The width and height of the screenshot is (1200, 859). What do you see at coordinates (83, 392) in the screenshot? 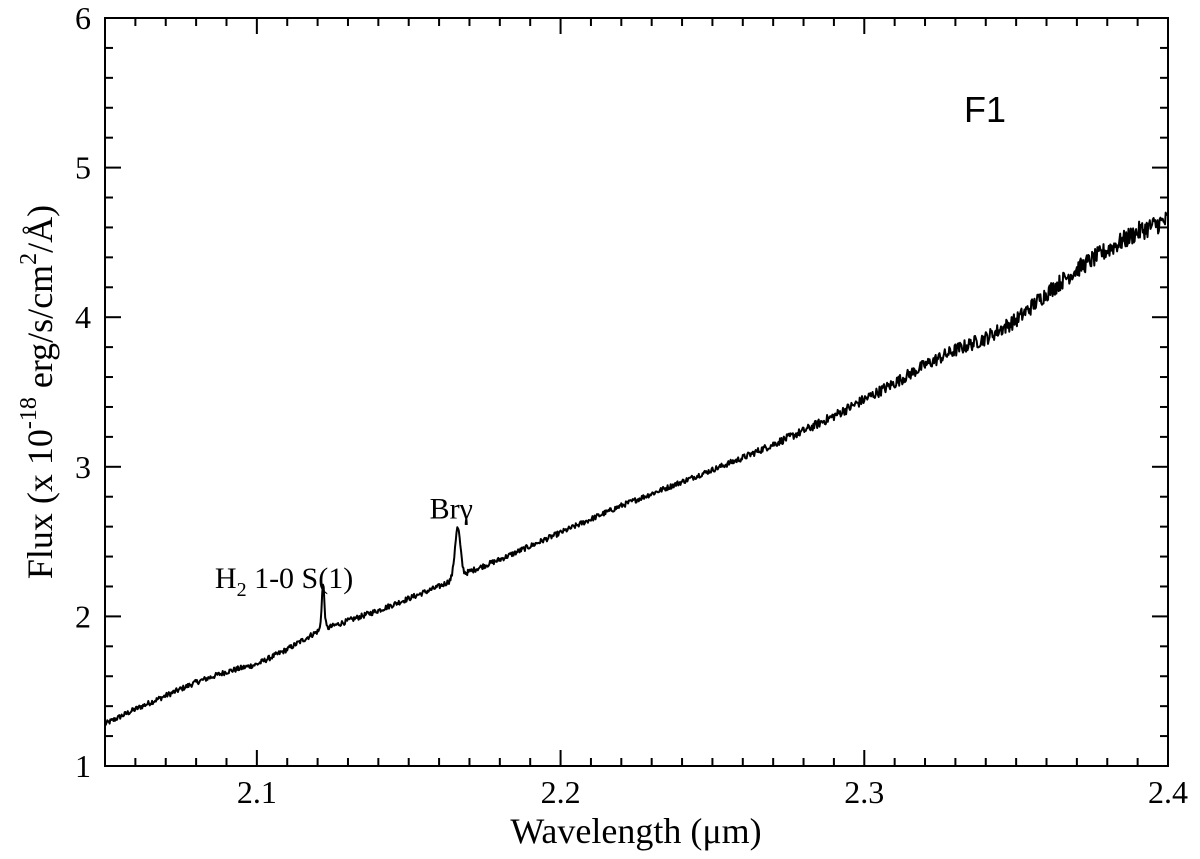
I see `y-tick-labels: 1 2 3 4 5 6` at bounding box center [83, 392].